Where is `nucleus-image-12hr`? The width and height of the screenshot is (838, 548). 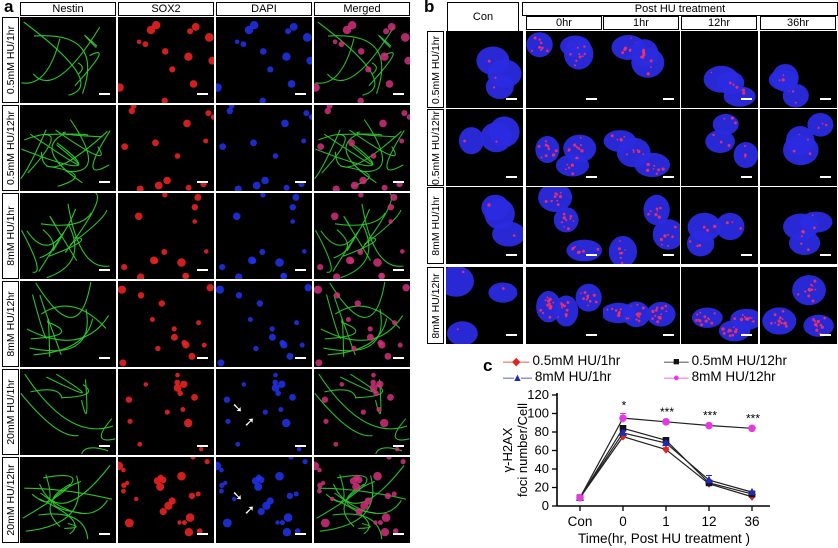
nucleus-image-12hr is located at coordinates (719, 225).